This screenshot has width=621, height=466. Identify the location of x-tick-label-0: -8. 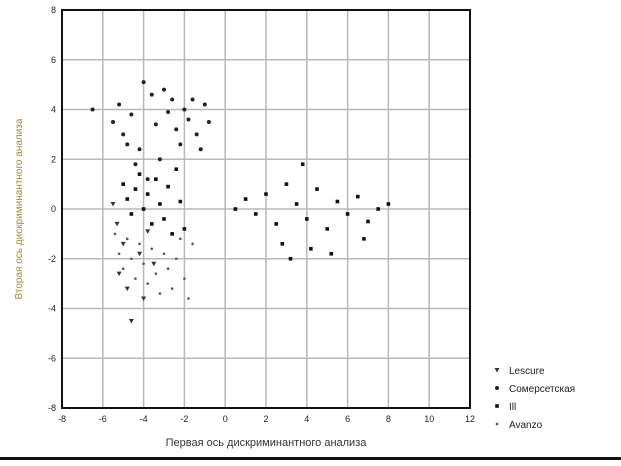
(62, 419).